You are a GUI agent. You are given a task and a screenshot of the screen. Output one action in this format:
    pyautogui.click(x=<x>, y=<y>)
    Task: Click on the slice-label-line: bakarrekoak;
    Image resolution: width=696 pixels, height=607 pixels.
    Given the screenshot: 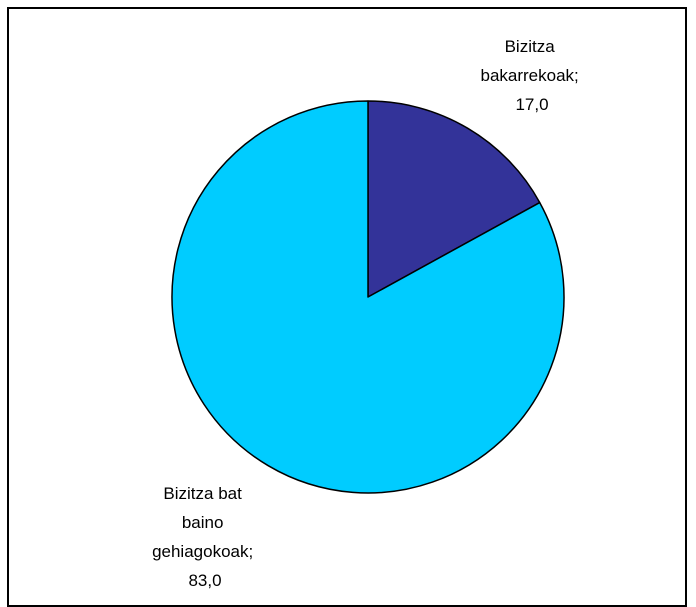 What is the action you would take?
    pyautogui.click(x=529, y=75)
    